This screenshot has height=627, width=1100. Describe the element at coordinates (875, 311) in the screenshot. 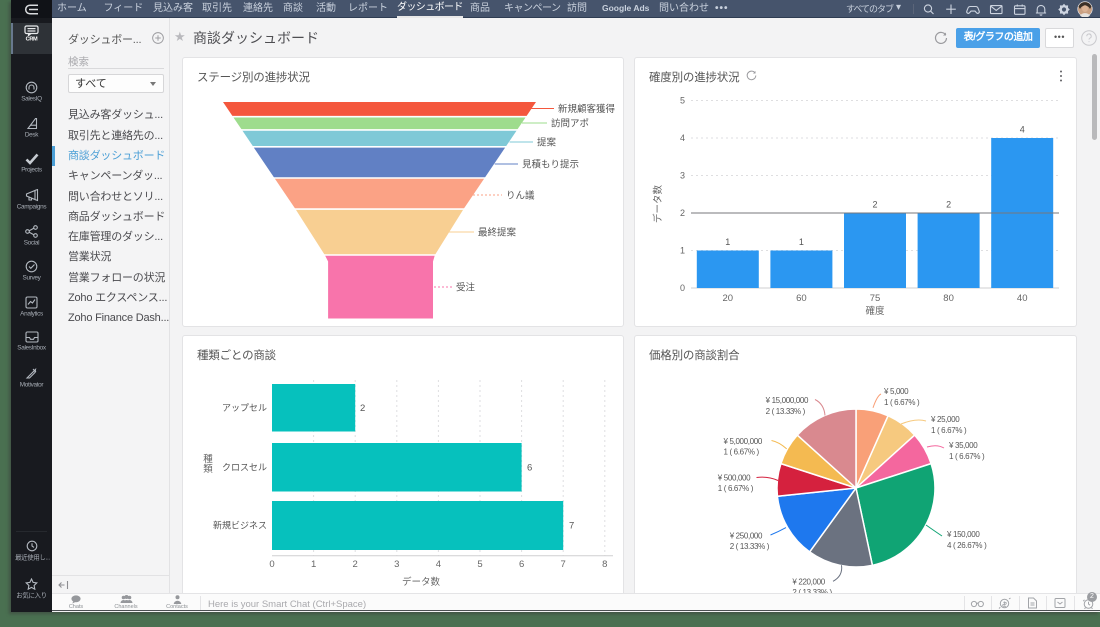

I see `svg-text: 確度` at that location.